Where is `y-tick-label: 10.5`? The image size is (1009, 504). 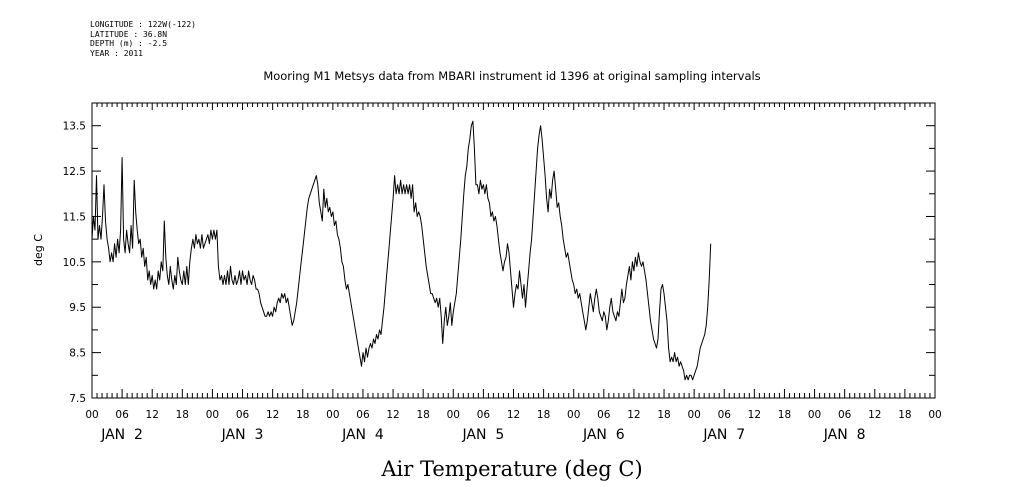
y-tick-label: 10.5 is located at coordinates (74, 263).